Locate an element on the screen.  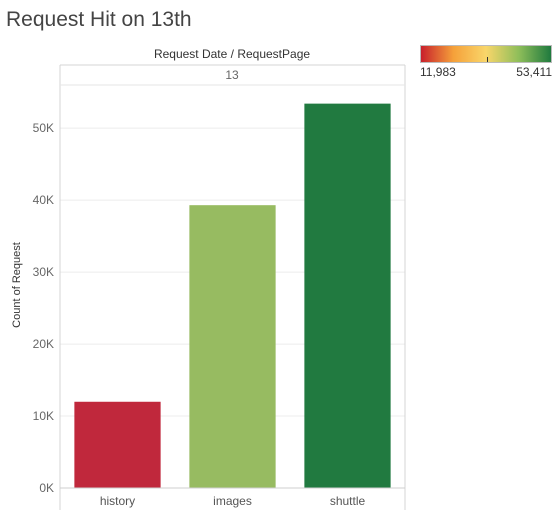
y-tick-label: 40K is located at coordinates (43, 200).